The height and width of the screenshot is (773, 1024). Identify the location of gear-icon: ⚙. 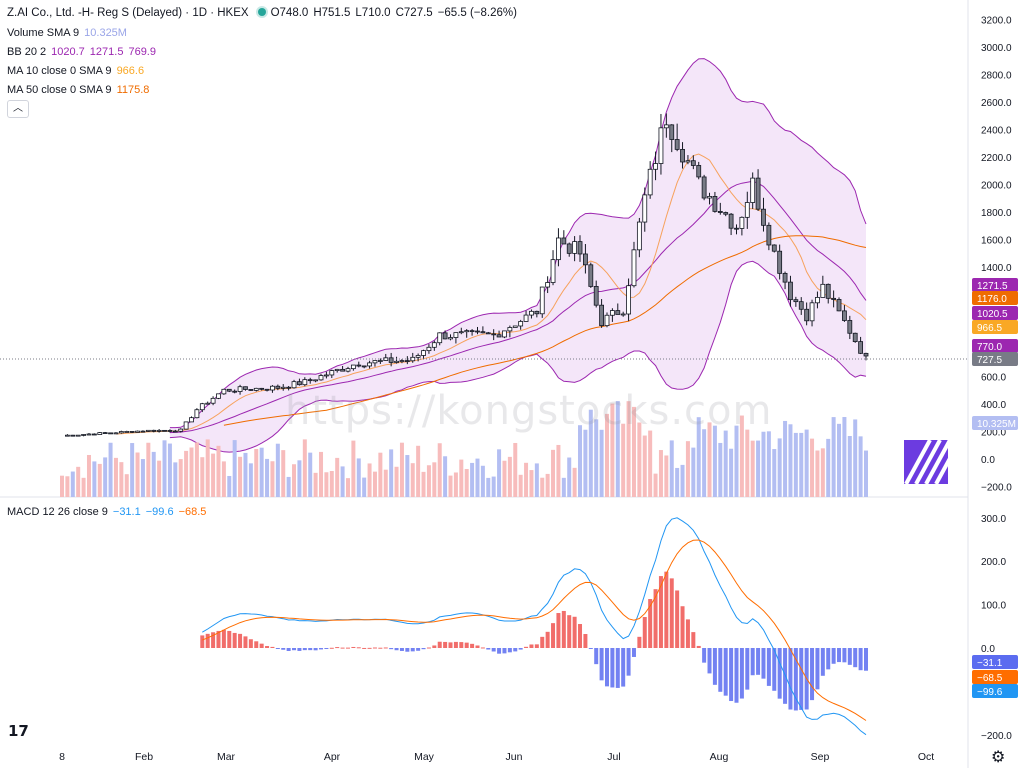
(998, 757).